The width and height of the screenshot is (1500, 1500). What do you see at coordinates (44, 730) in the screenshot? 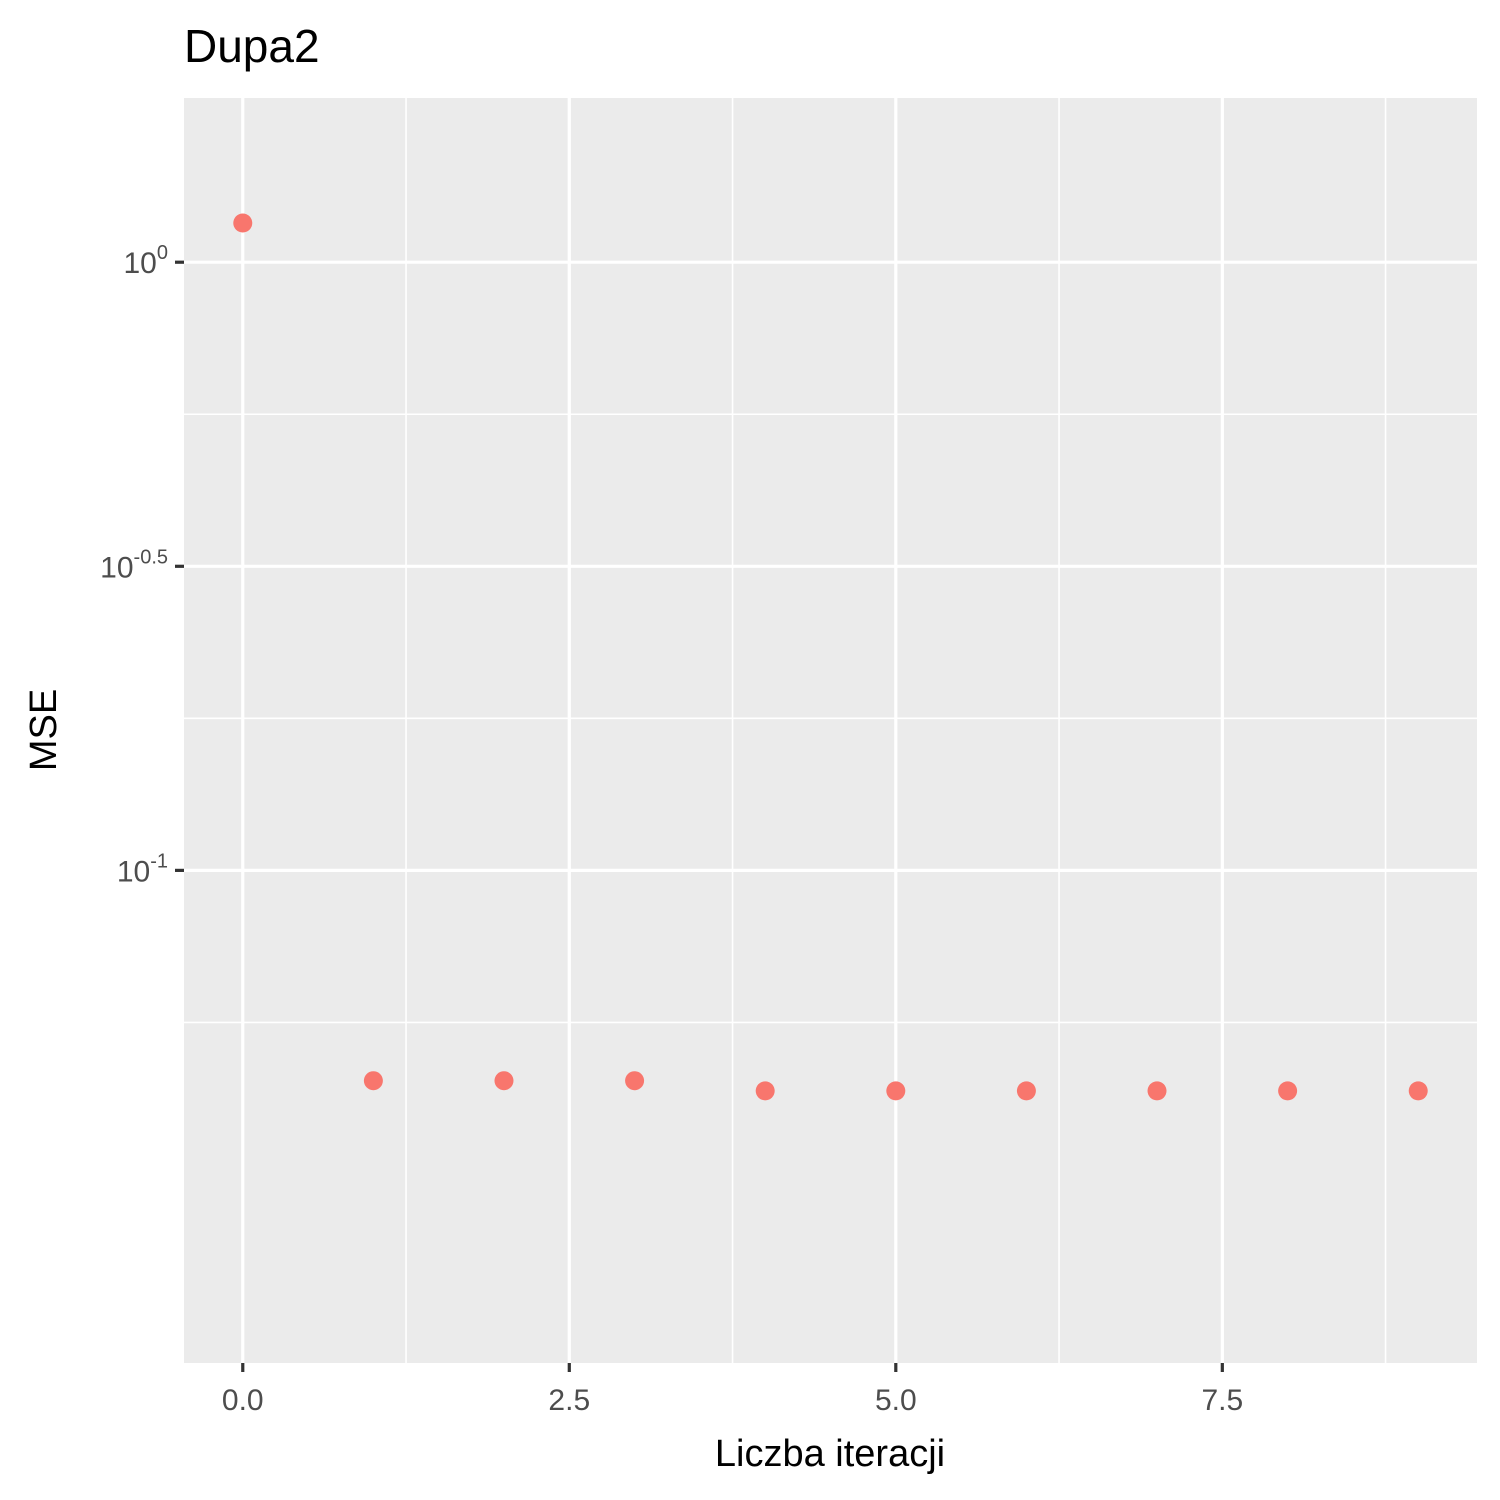
I see `y-axis-title: MSE` at bounding box center [44, 730].